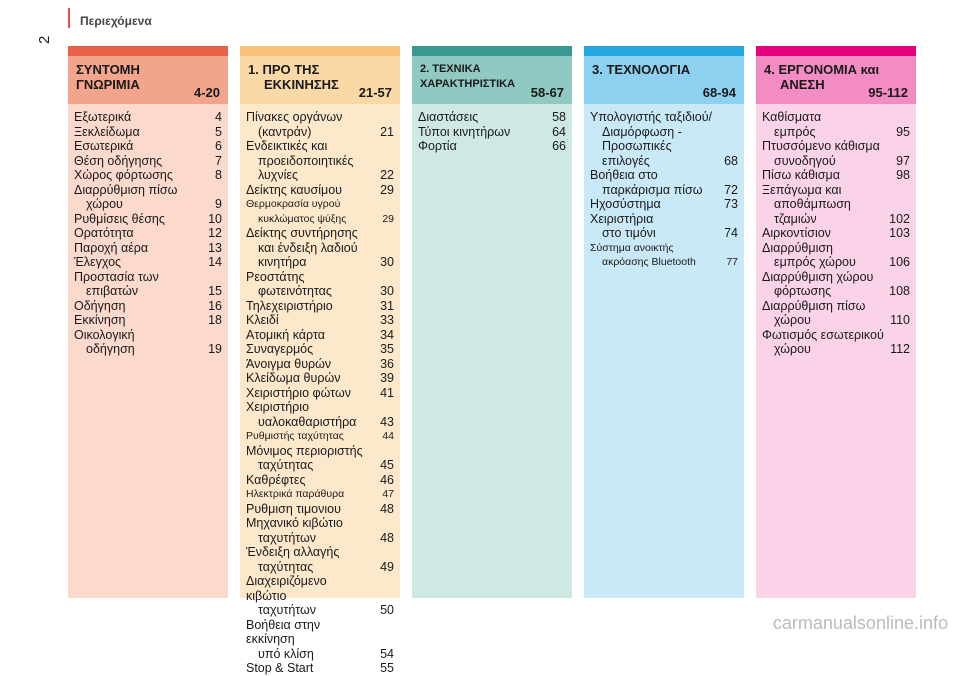  Describe the element at coordinates (321, 530) in the screenshot. I see `toc-entry: Μηχανικό κιβώτιο ταχυτήτων 48` at that location.